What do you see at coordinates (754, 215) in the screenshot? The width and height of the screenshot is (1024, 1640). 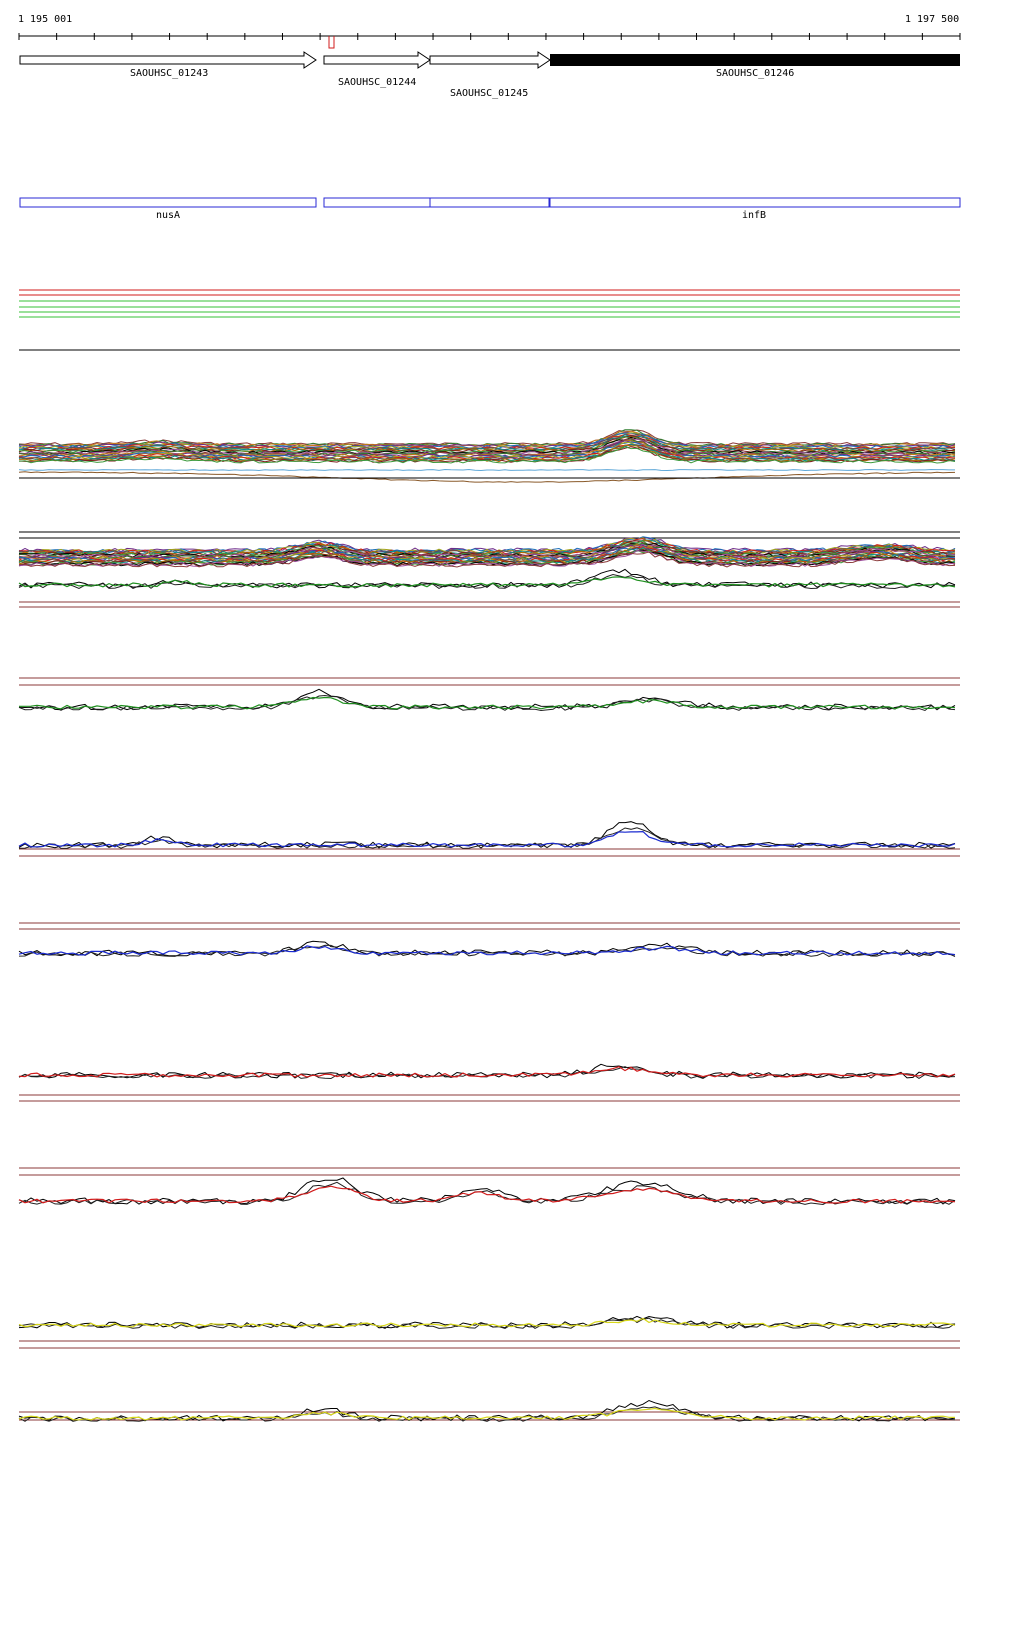 I see `annotation-label-infB: infB` at bounding box center [754, 215].